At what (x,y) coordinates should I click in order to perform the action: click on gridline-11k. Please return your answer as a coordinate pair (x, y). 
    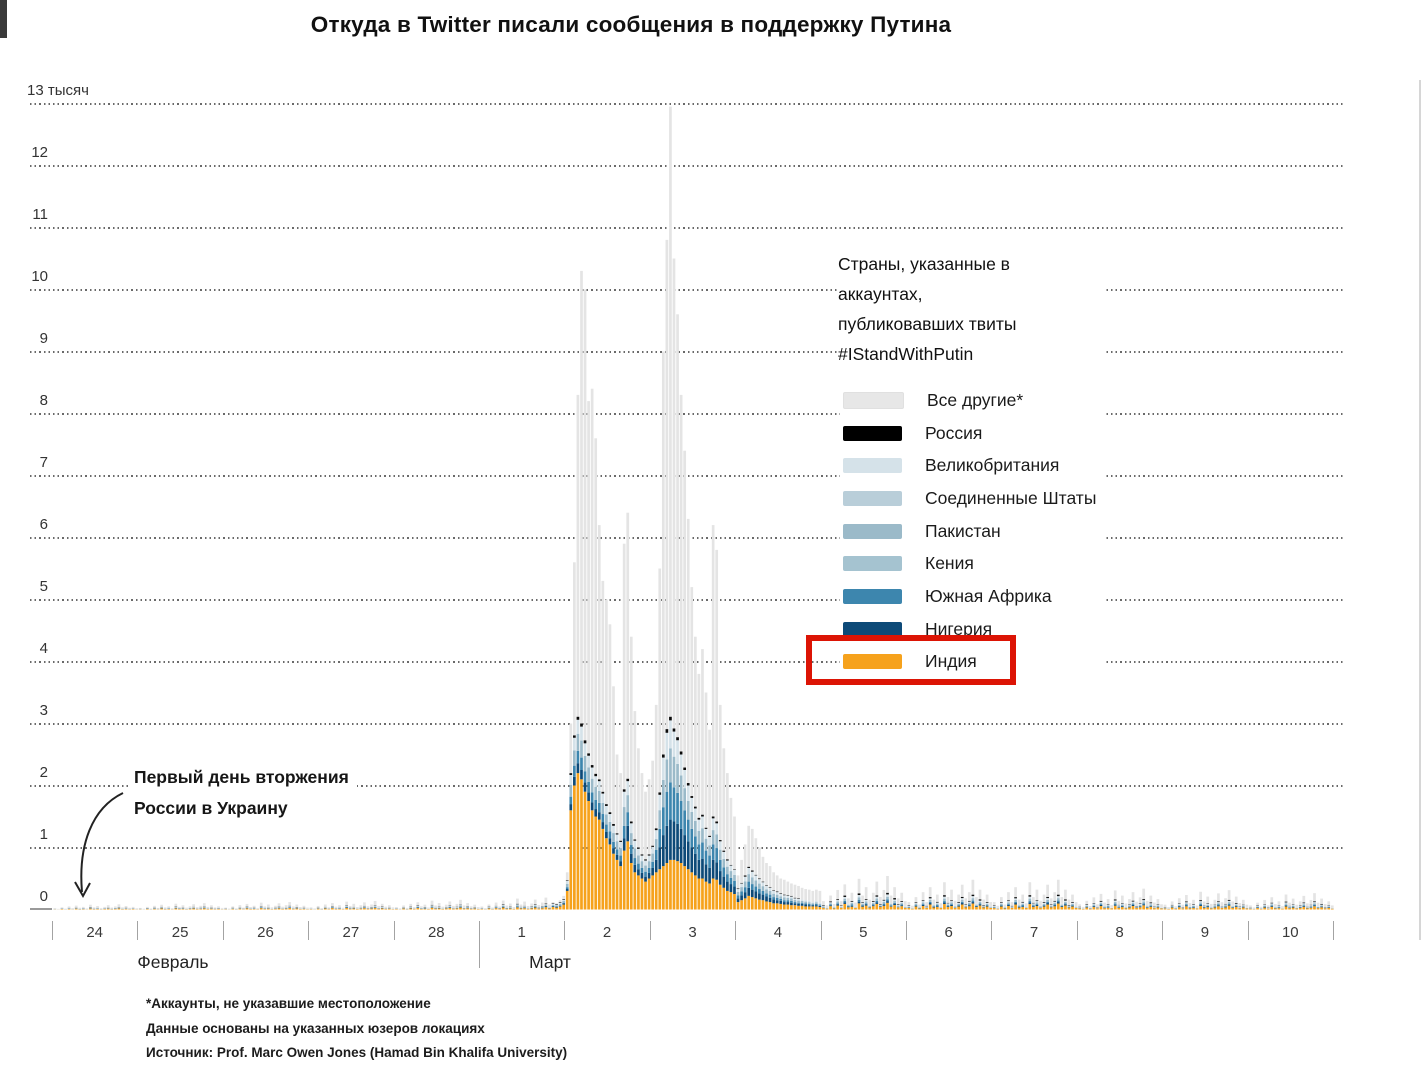
    Looking at the image, I should click on (687, 227).